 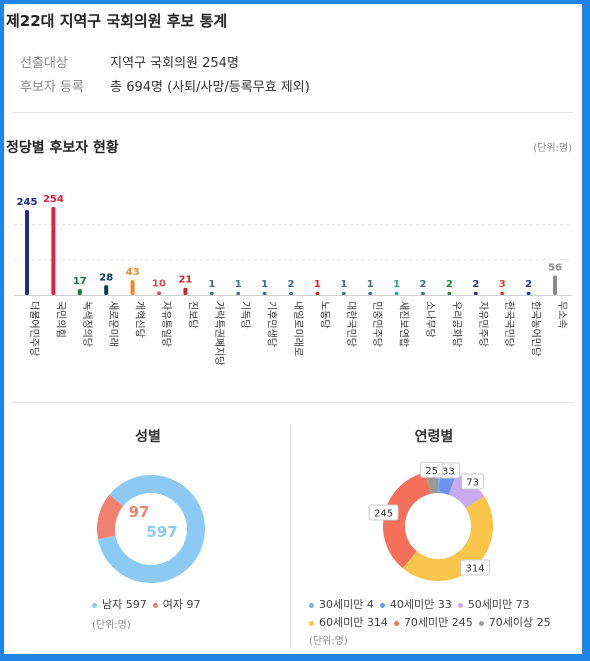 What do you see at coordinates (430, 319) in the screenshot?
I see `bar-category-label: 소나무당` at bounding box center [430, 319].